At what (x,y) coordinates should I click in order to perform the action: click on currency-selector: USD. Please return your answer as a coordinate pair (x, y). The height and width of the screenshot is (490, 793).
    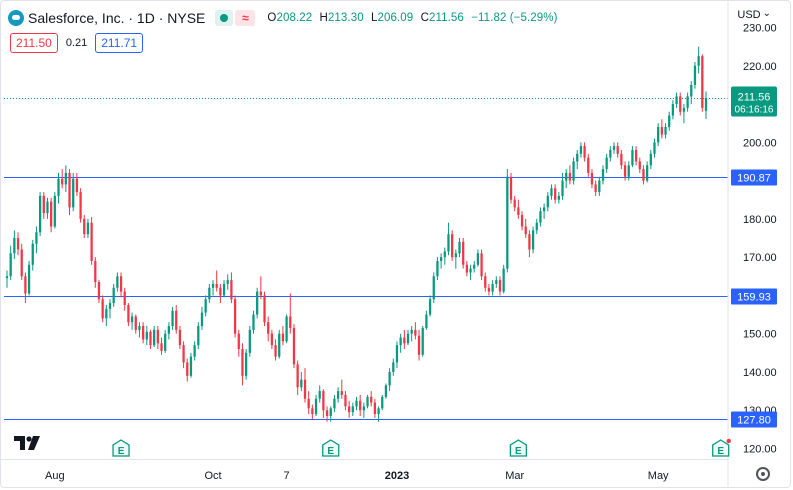
    Looking at the image, I should click on (754, 15).